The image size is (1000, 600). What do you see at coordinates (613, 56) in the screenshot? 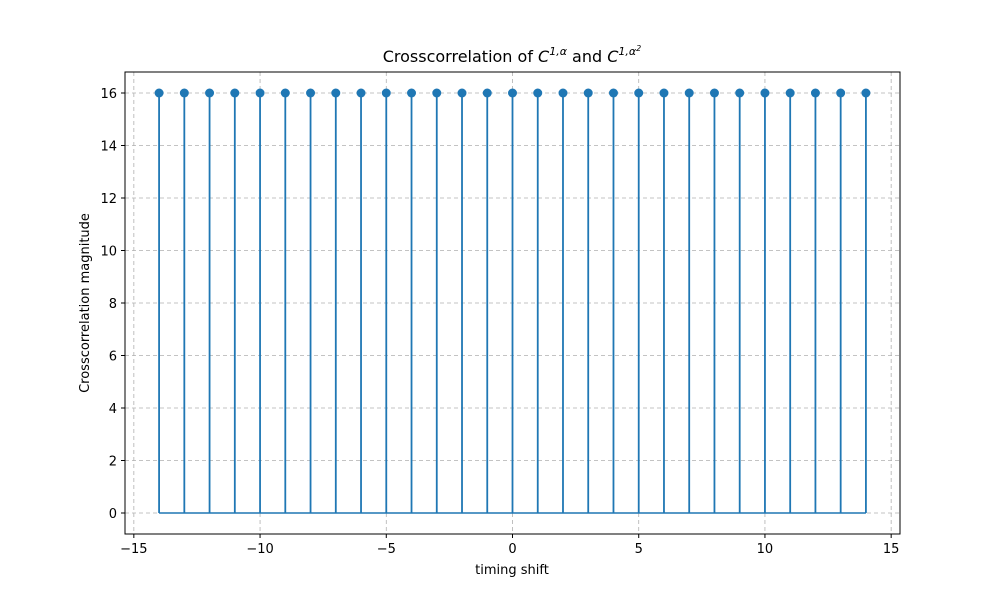
I see `title-symbol-2: C` at bounding box center [613, 56].